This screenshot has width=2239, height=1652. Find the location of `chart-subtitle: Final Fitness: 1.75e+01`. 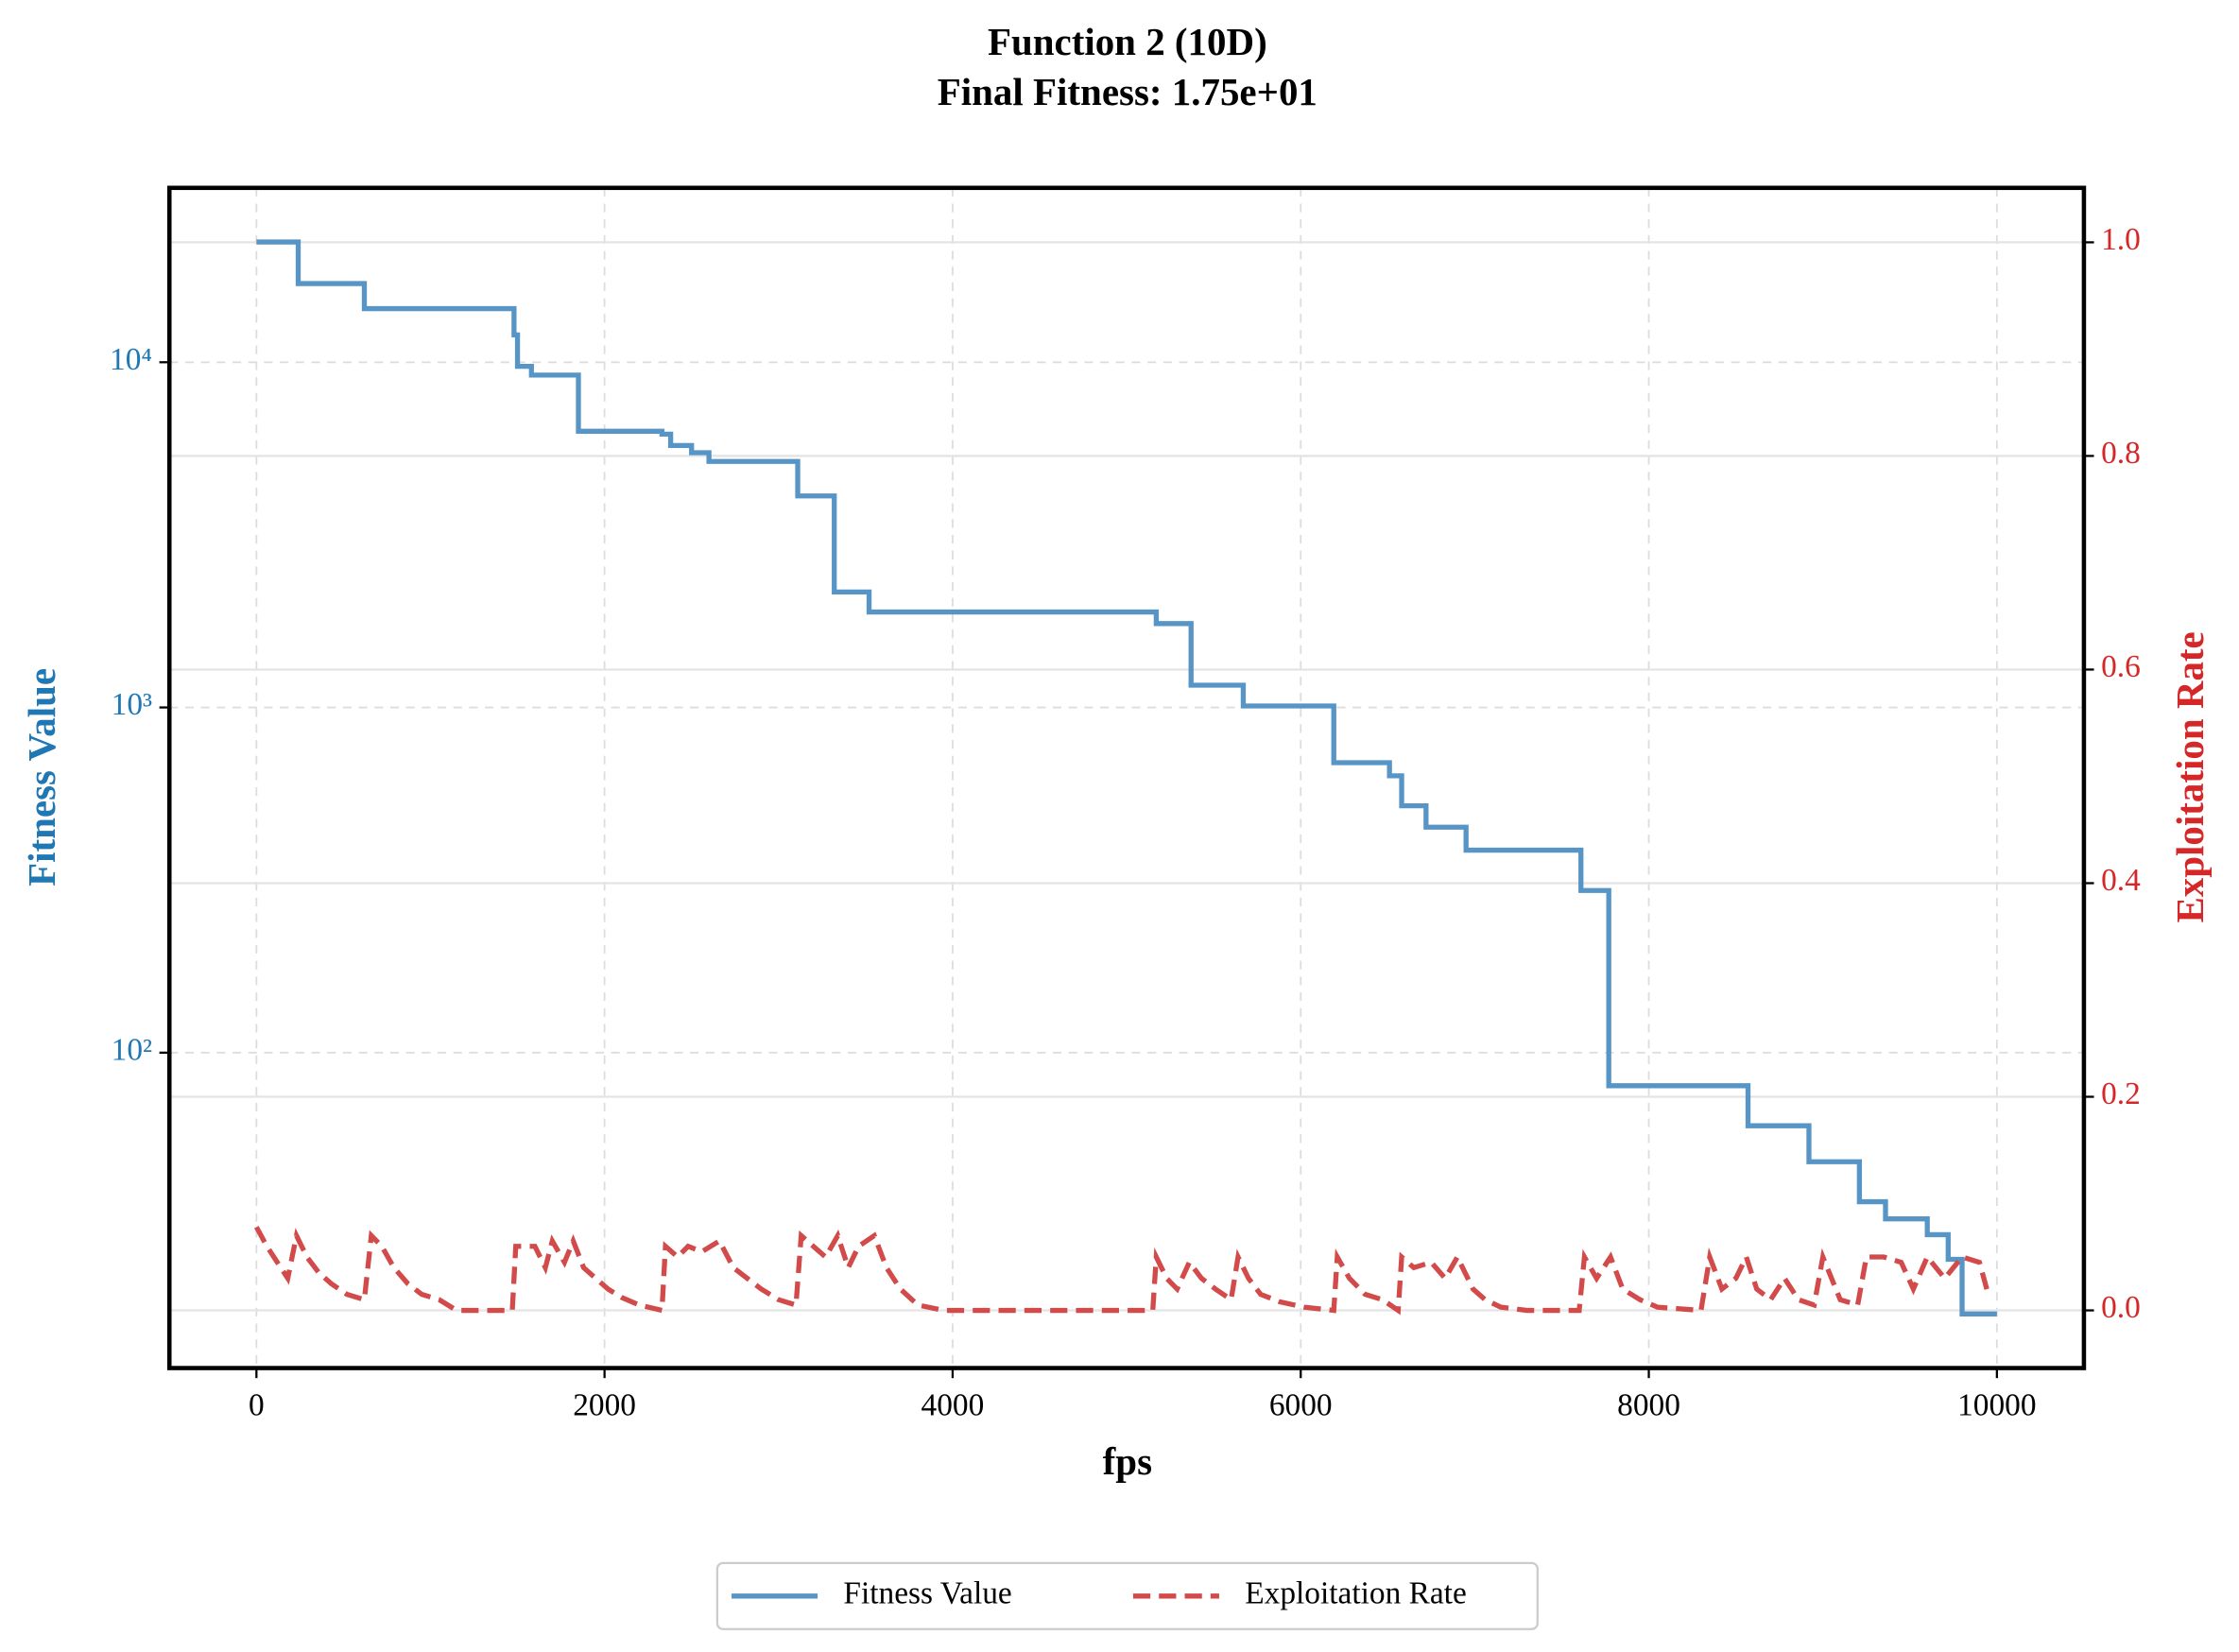

chart-subtitle: Final Fitness: 1.75e+01 is located at coordinates (1128, 91).